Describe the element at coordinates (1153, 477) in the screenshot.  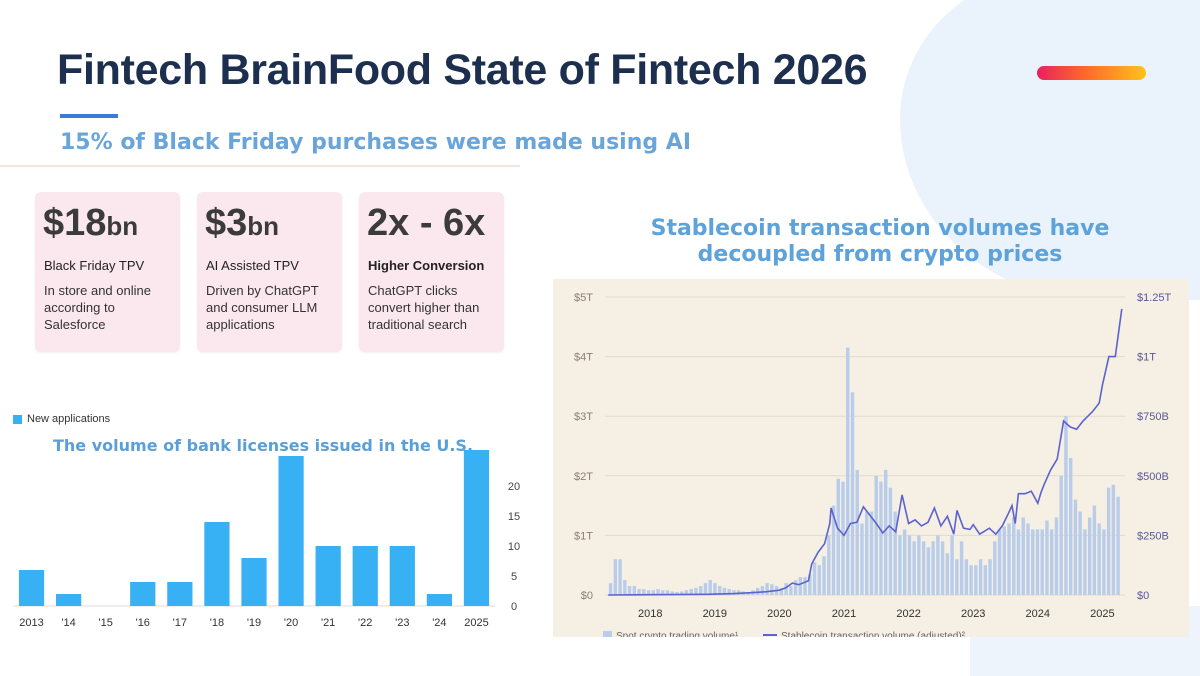
I see `y-right-tick-label: $500B` at that location.